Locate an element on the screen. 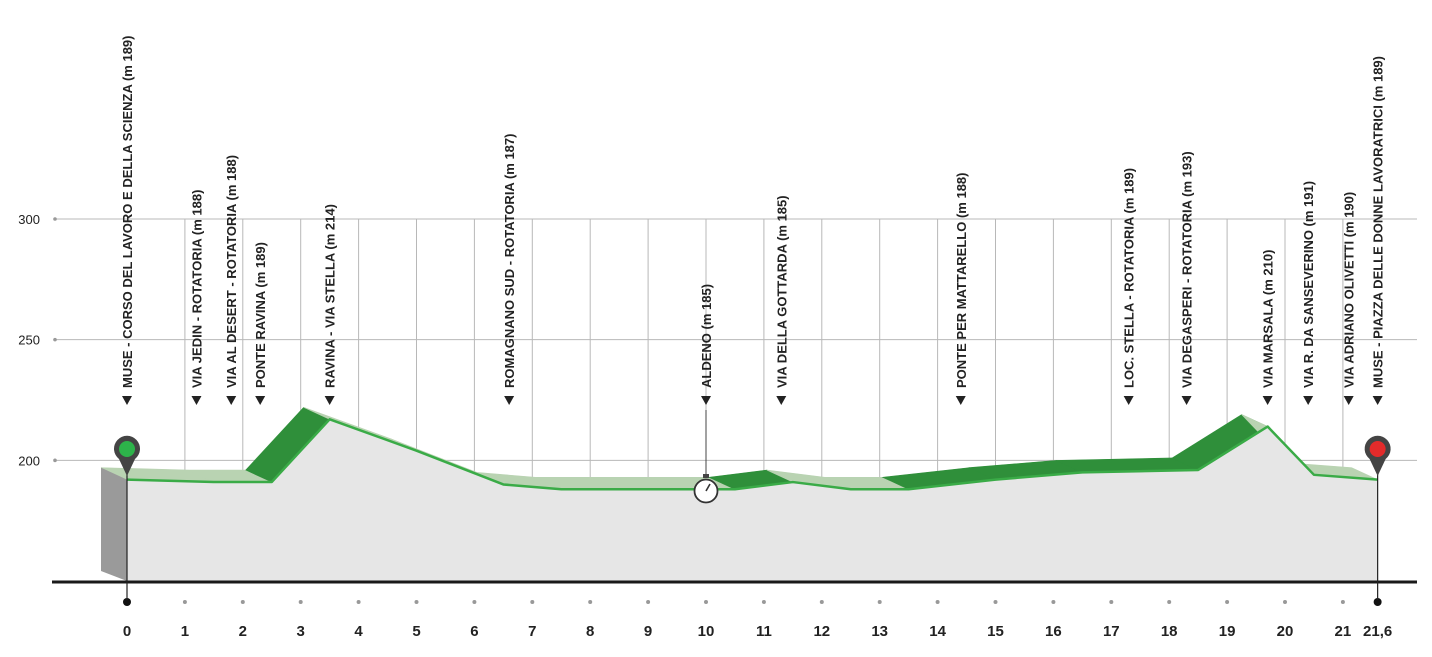 The height and width of the screenshot is (657, 1432). xtick-label: 15 is located at coordinates (995, 631).